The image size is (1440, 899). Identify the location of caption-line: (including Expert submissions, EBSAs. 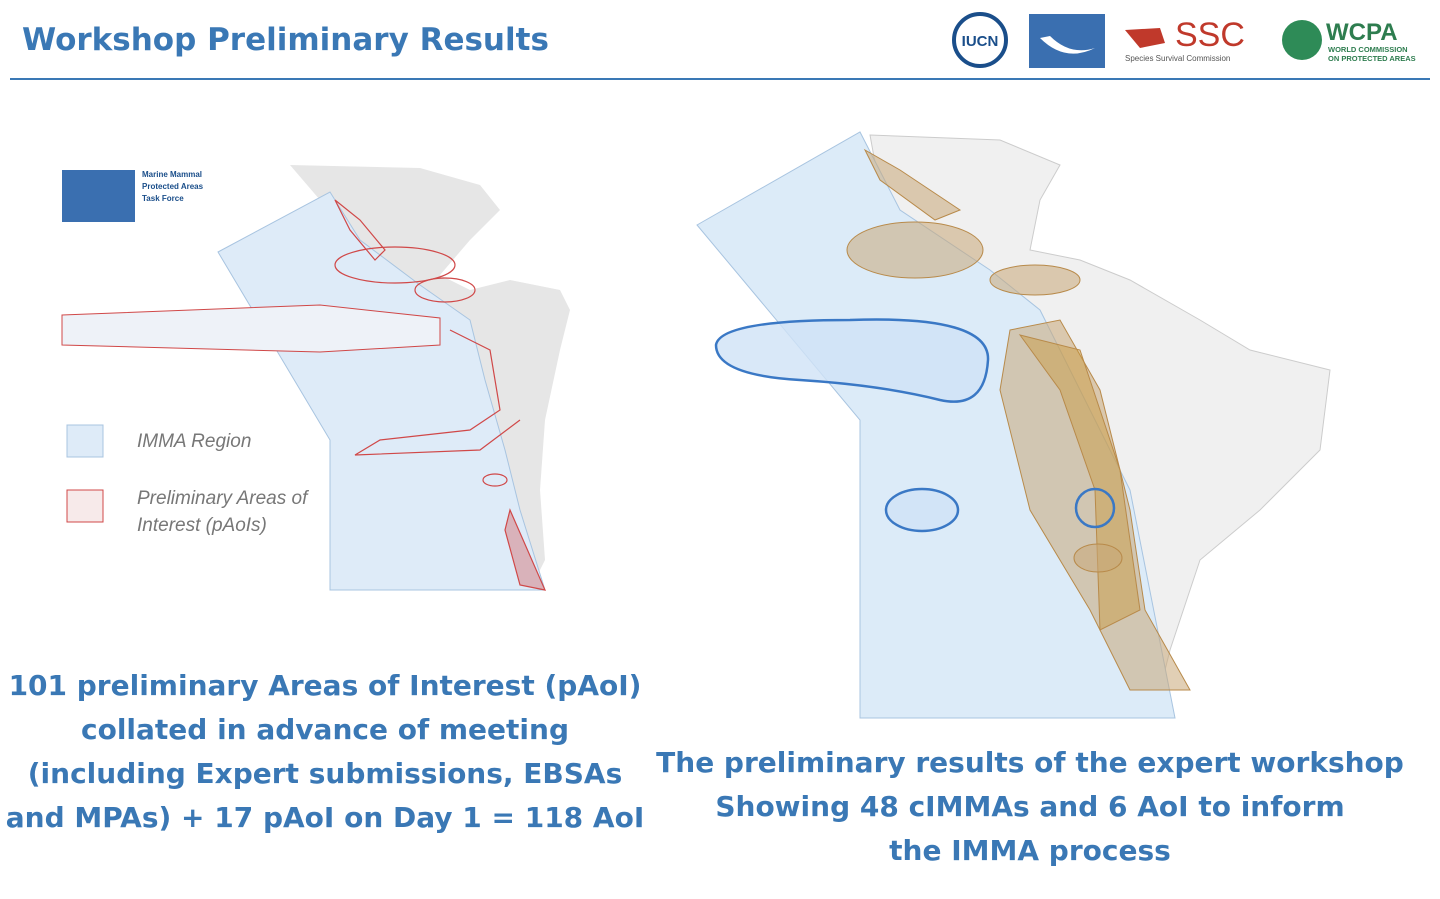
(325, 773).